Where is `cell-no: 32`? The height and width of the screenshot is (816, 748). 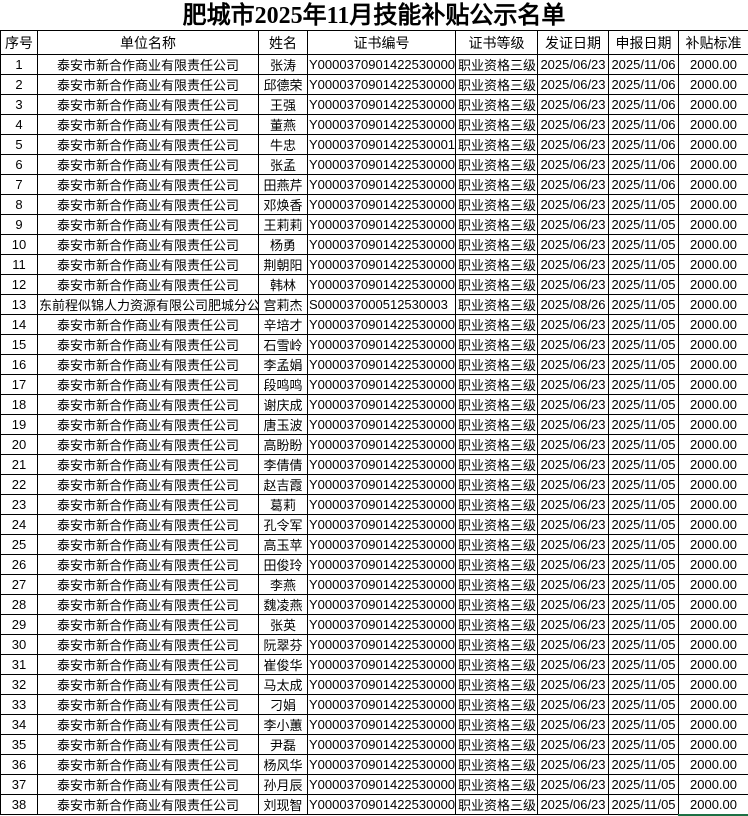
cell-no: 32 is located at coordinates (19, 685).